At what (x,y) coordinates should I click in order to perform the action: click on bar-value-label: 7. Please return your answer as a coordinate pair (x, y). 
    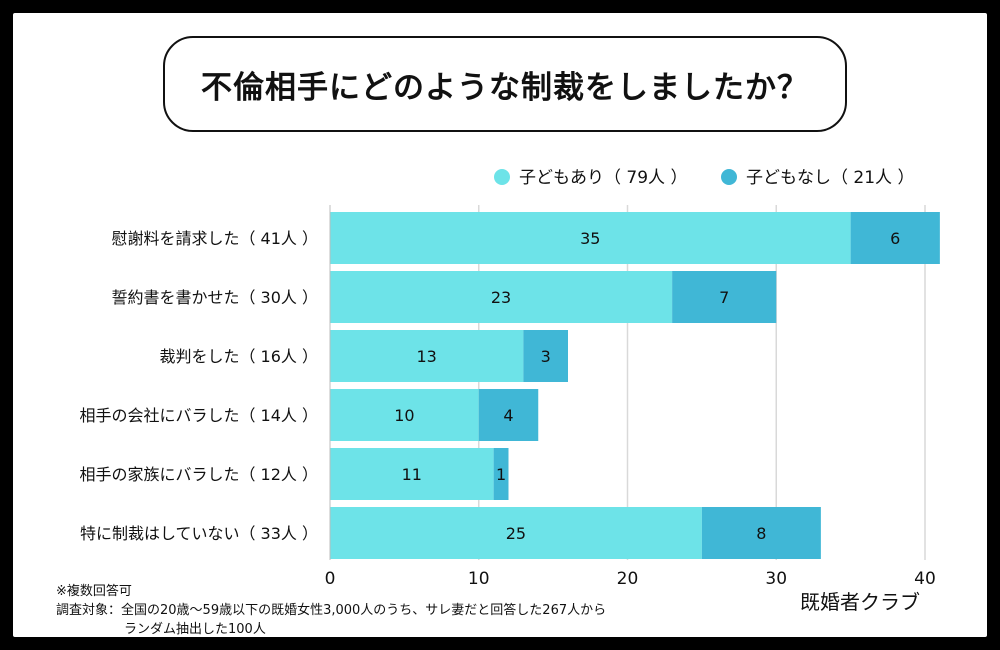
    Looking at the image, I should click on (724, 297).